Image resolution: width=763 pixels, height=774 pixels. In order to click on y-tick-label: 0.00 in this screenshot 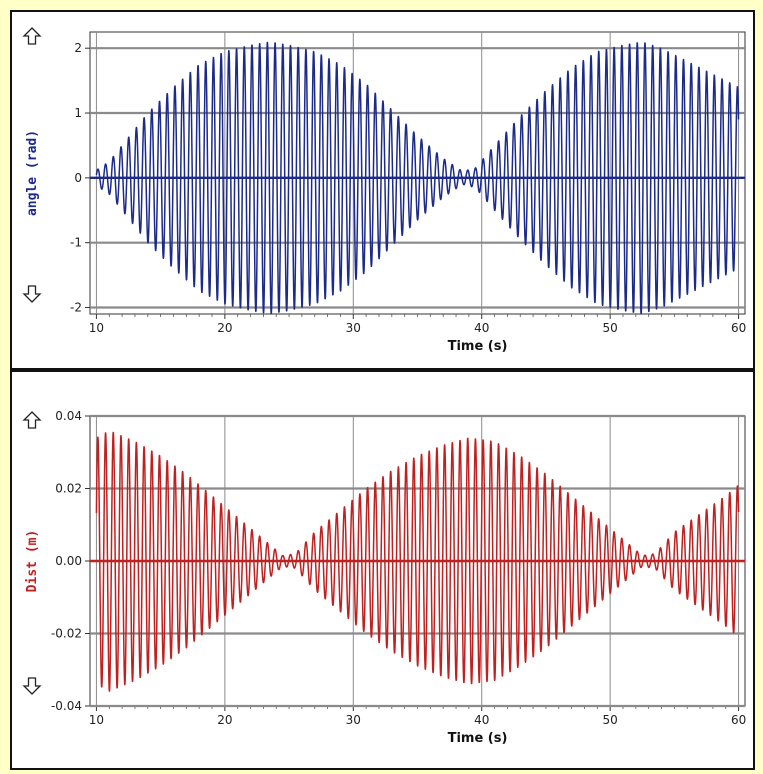, I will do `click(68, 561)`.